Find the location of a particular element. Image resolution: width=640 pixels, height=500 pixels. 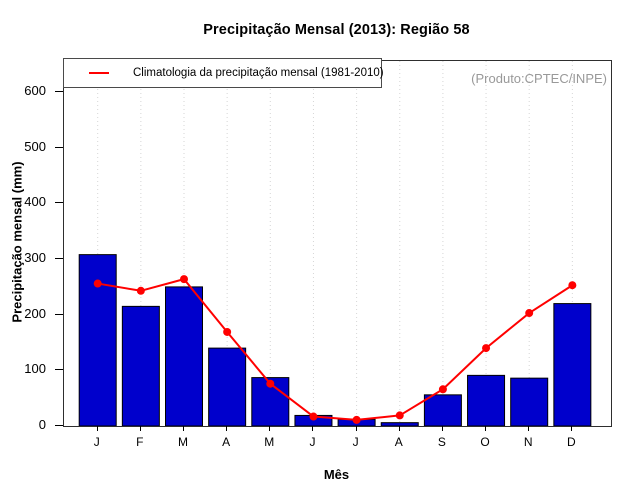

x-tick-label: N is located at coordinates (528, 442).